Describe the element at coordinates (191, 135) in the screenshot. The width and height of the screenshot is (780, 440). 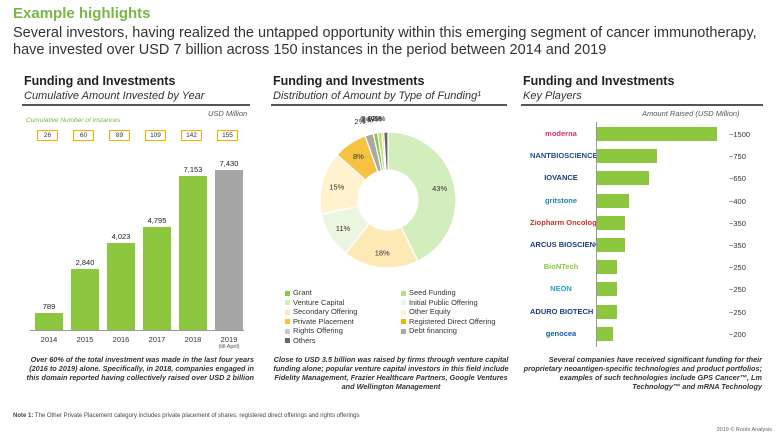
I see `instances-box: 142` at that location.